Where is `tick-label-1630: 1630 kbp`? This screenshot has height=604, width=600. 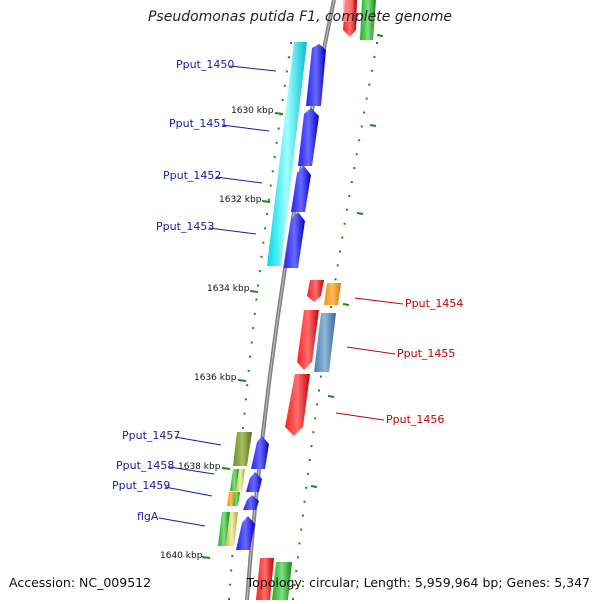 tick-label-1630: 1630 kbp is located at coordinates (252, 111).